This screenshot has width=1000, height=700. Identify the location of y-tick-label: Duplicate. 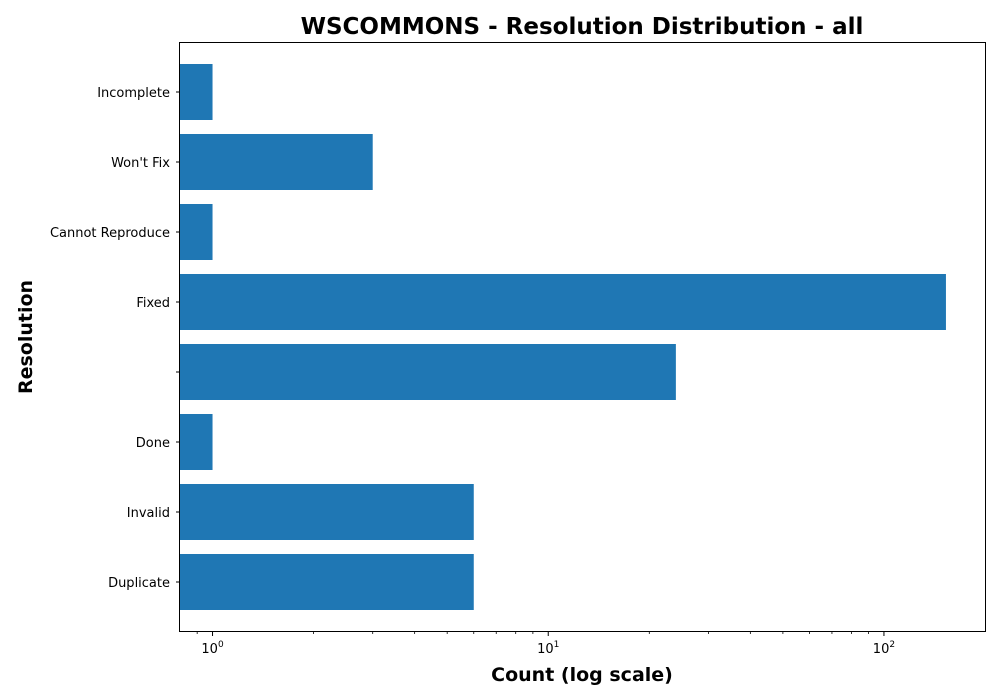
(139, 583).